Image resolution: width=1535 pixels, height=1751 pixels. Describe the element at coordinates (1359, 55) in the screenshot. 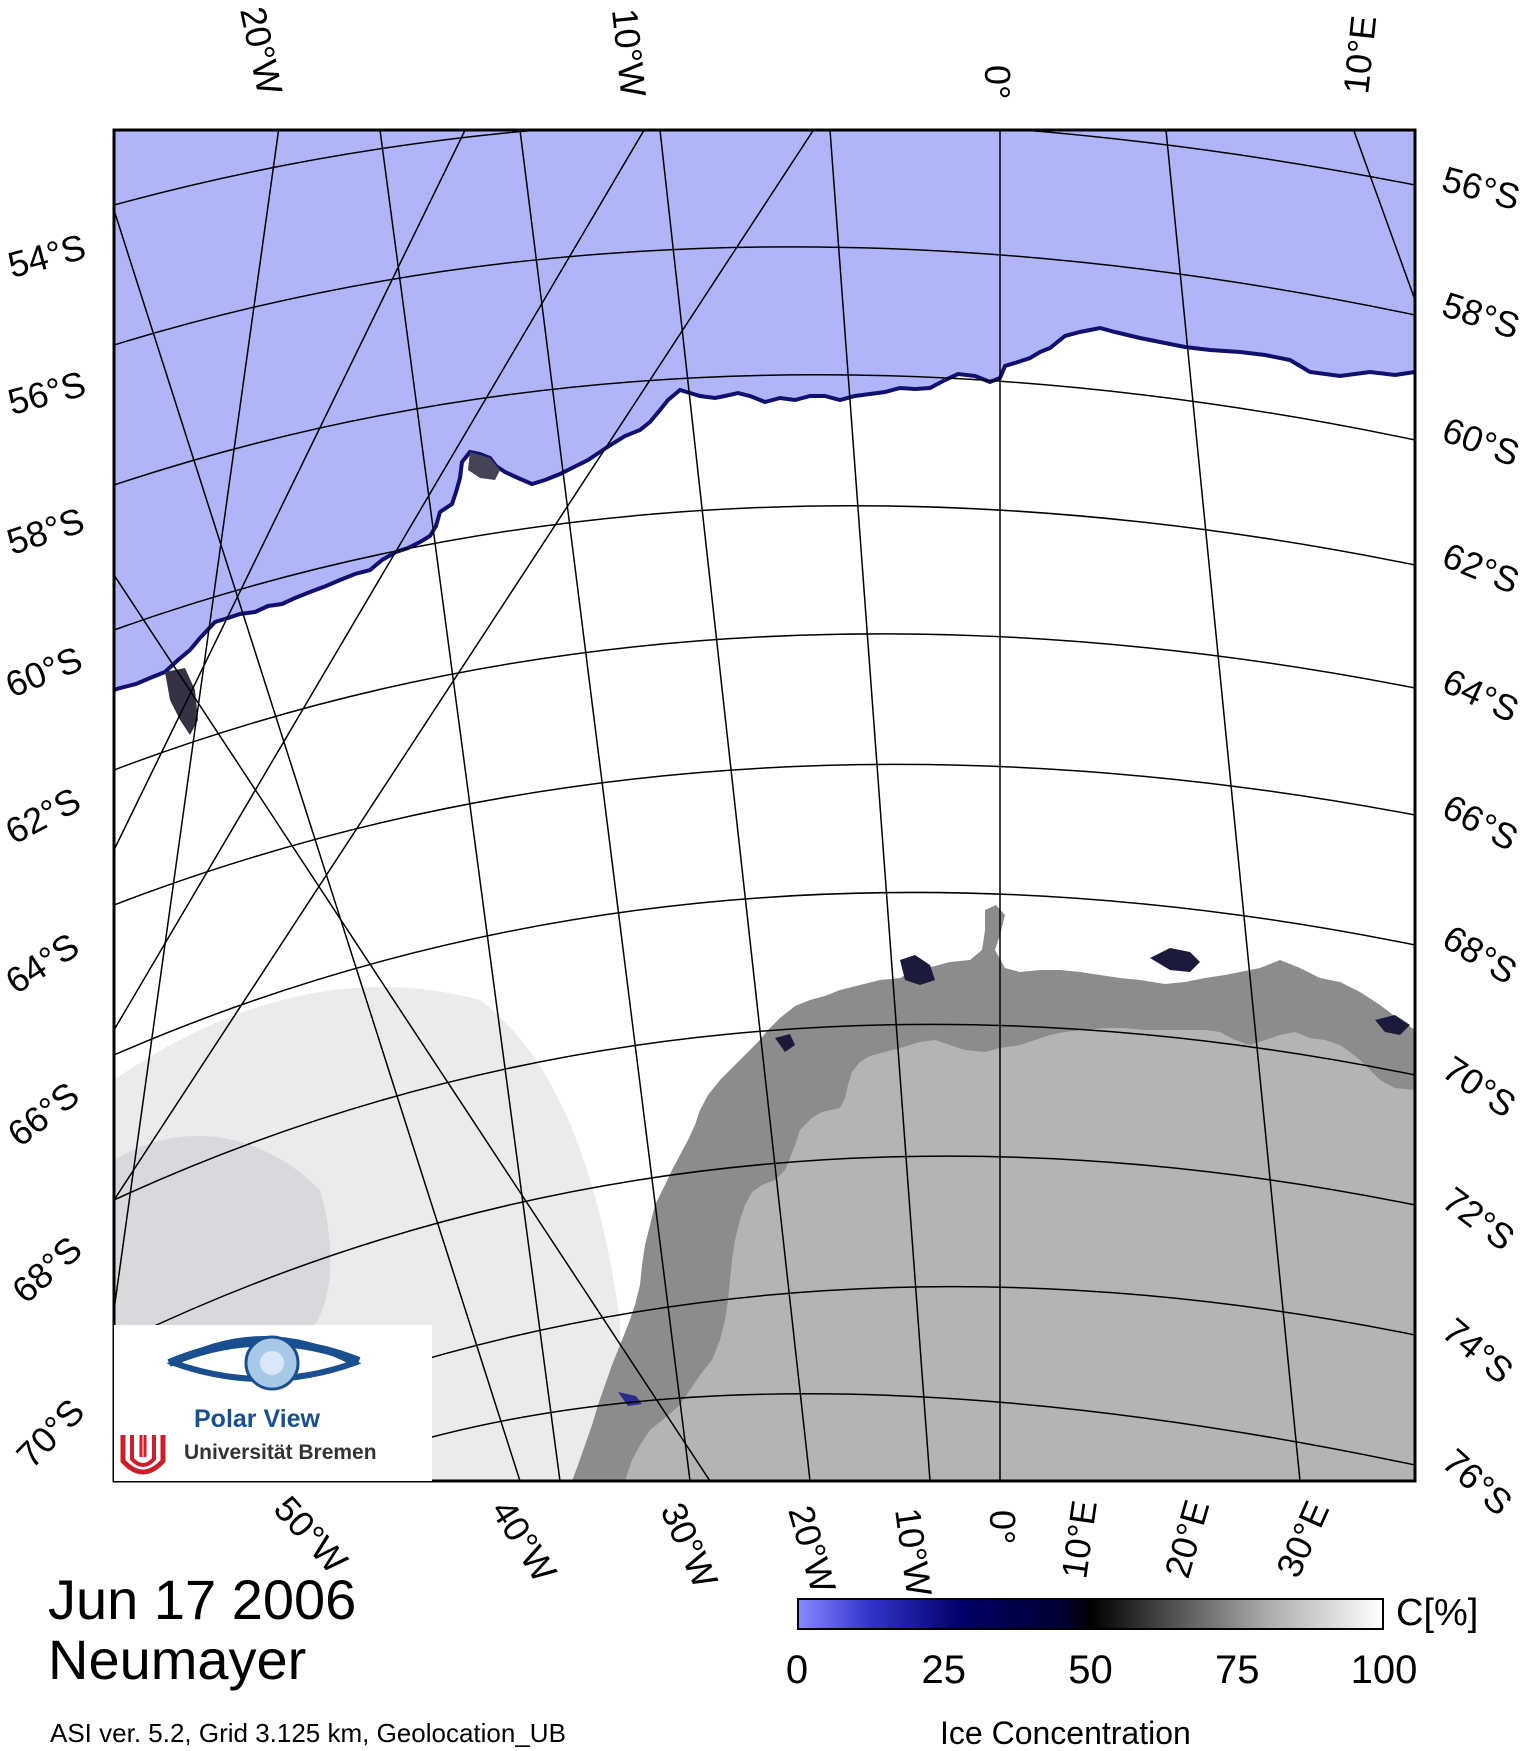

I see `top-lon-label: 10°E` at that location.